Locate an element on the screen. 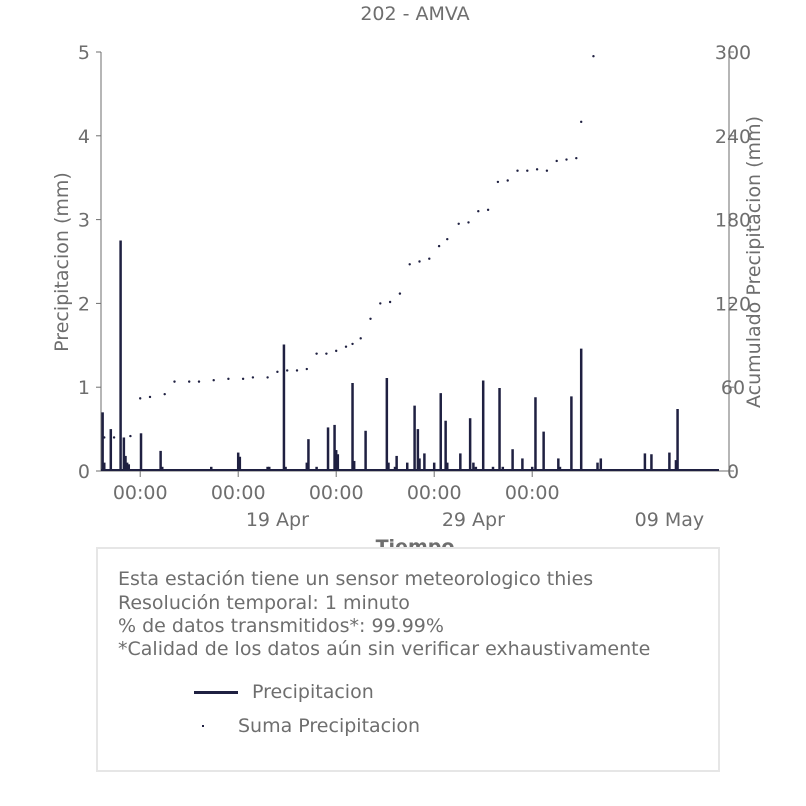 Image resolution: width=806 pixels, height=806 pixels. x-date-label: 09 May is located at coordinates (670, 520).